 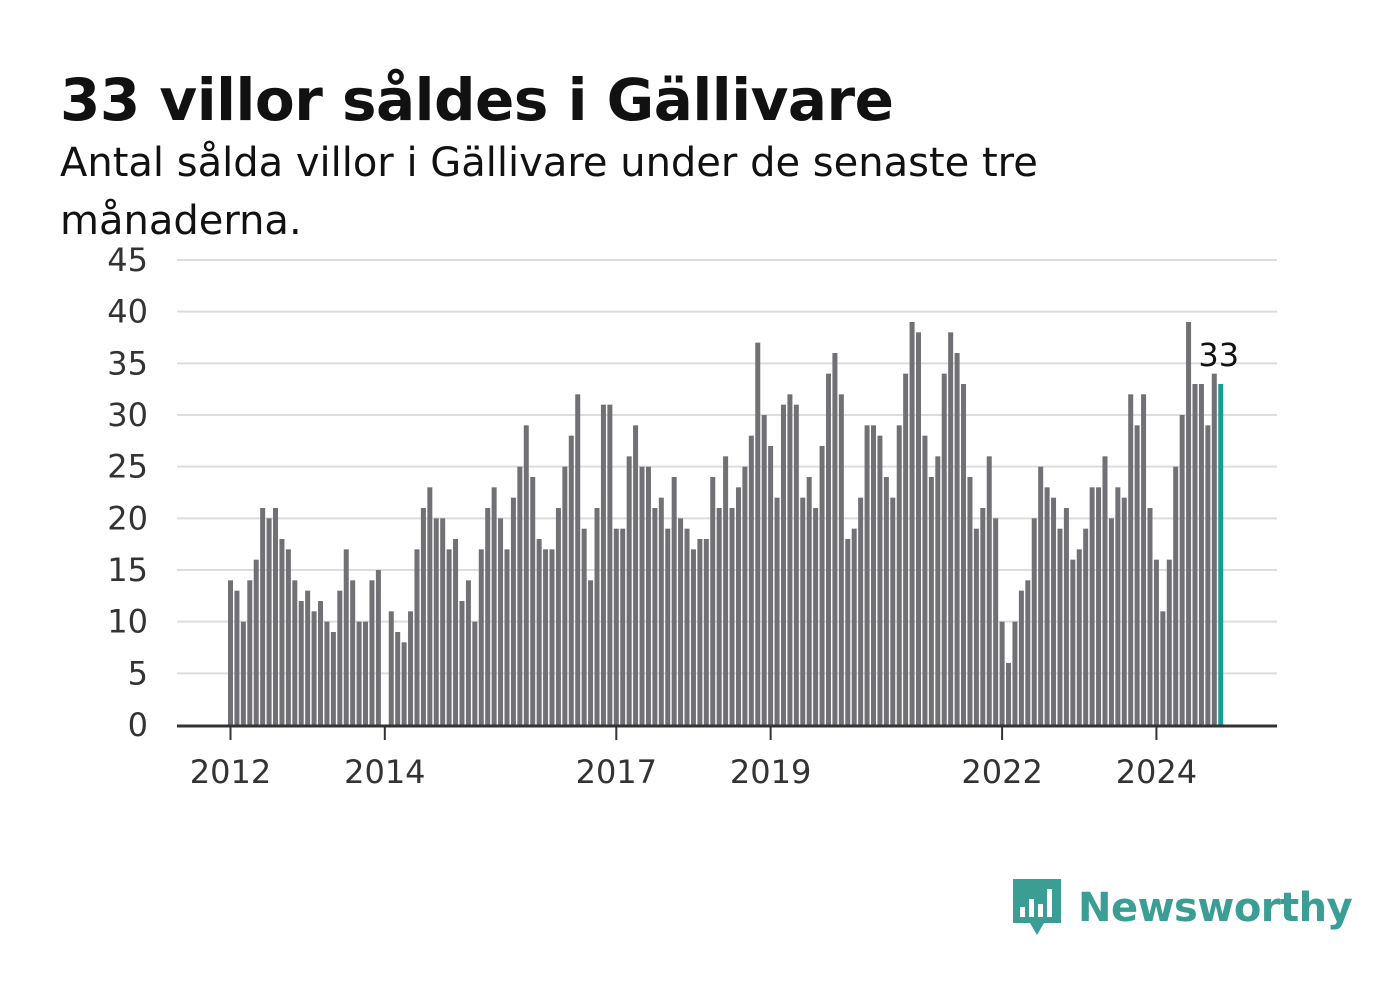 What do you see at coordinates (477, 100) in the screenshot?
I see `chart-title: 33 villor såldes i Gällivare` at bounding box center [477, 100].